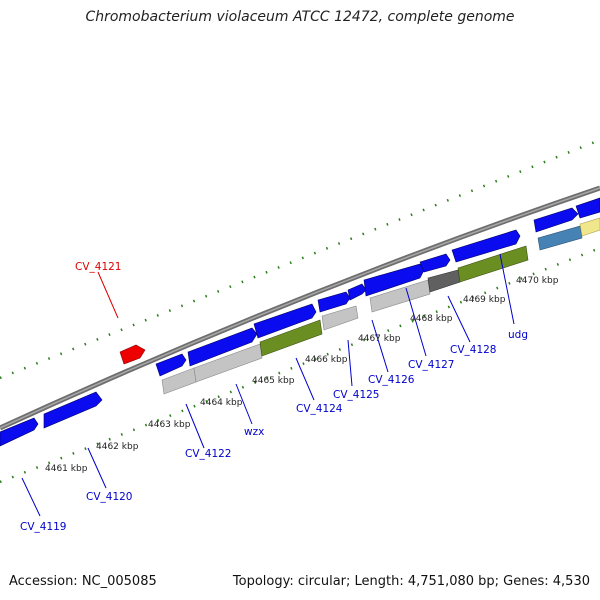 The height and width of the screenshot is (600, 600). Describe the element at coordinates (31, 497) in the screenshot. I see `leader-cv4119` at that location.